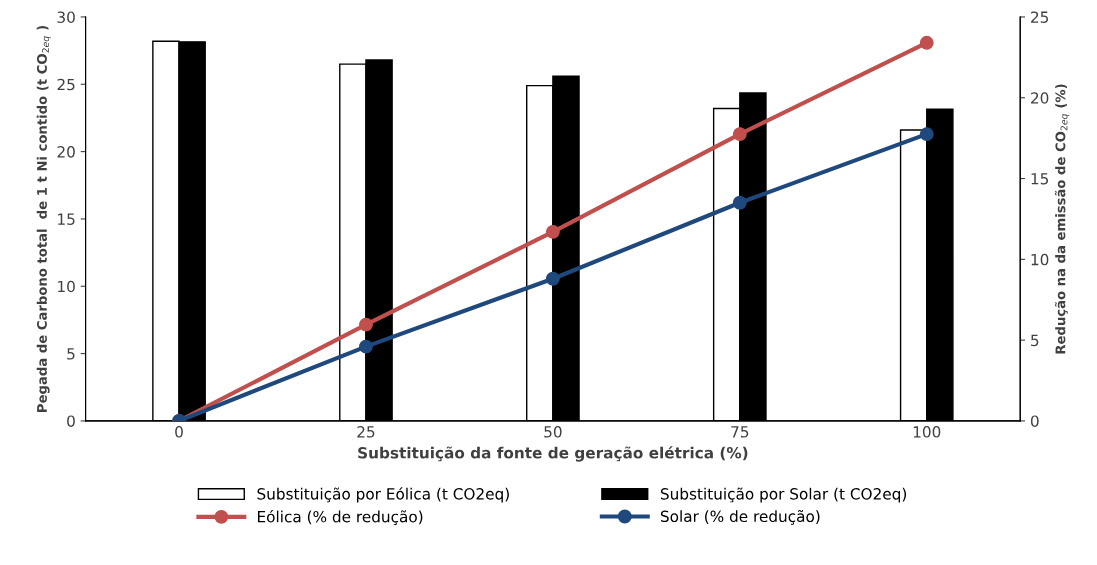 This screenshot has height=565, width=1097. What do you see at coordinates (66, 84) in the screenshot?
I see `y-tick-label: 25` at bounding box center [66, 84].